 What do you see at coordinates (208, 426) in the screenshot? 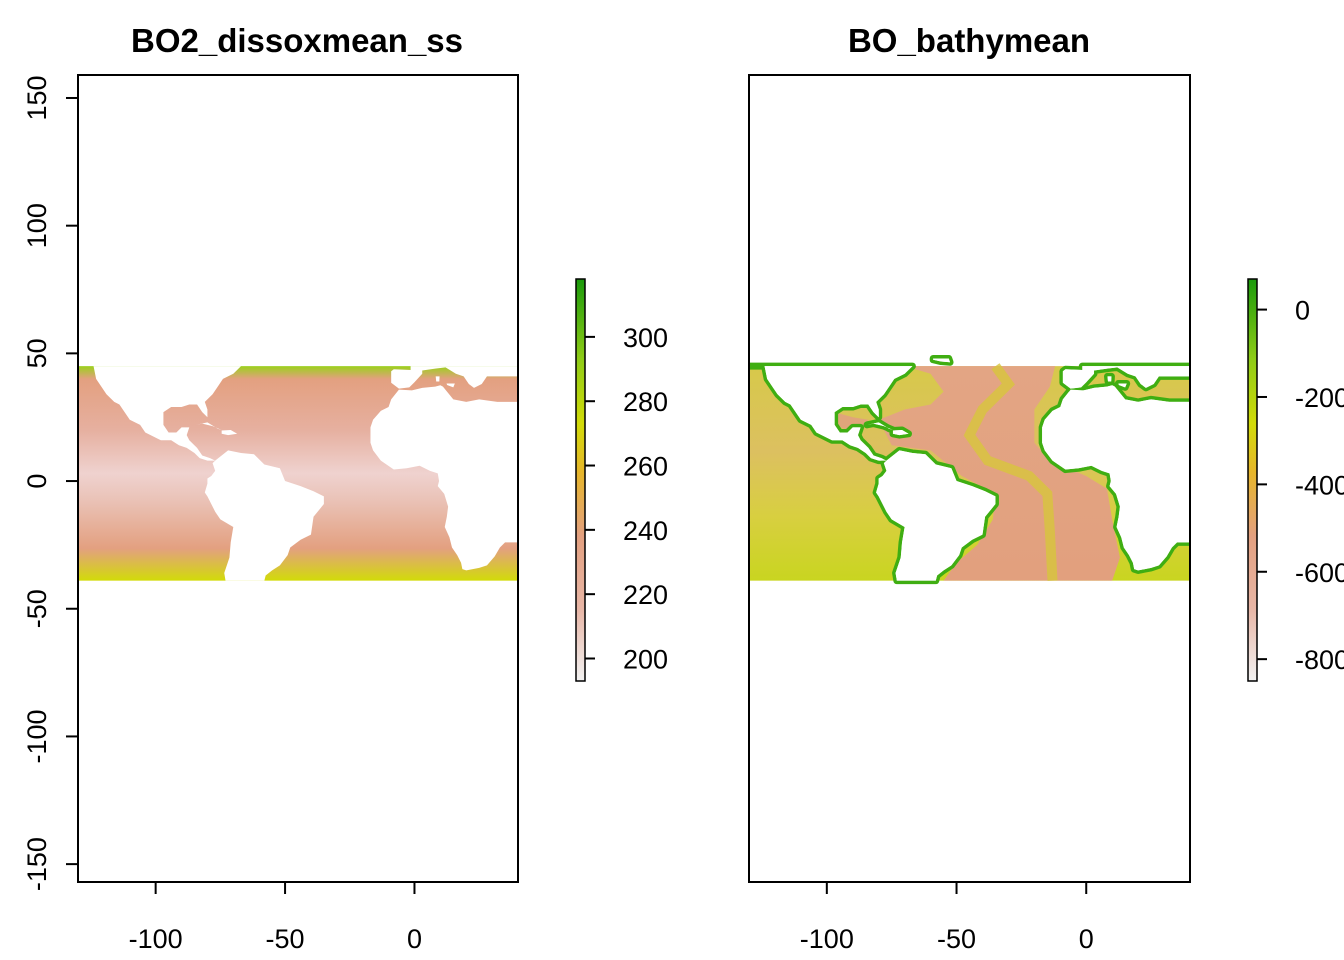
I see `land-cuba` at bounding box center [208, 426].